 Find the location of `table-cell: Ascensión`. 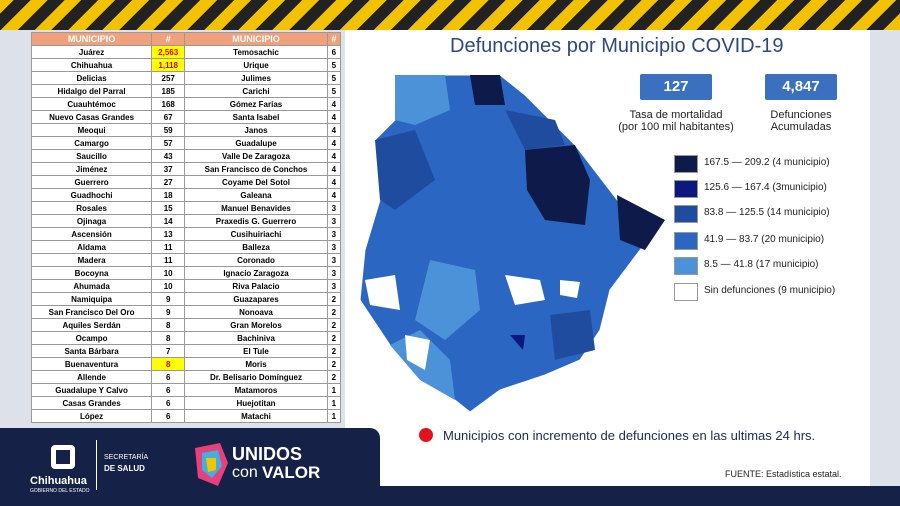

table-cell: Ascensión is located at coordinates (91, 234).